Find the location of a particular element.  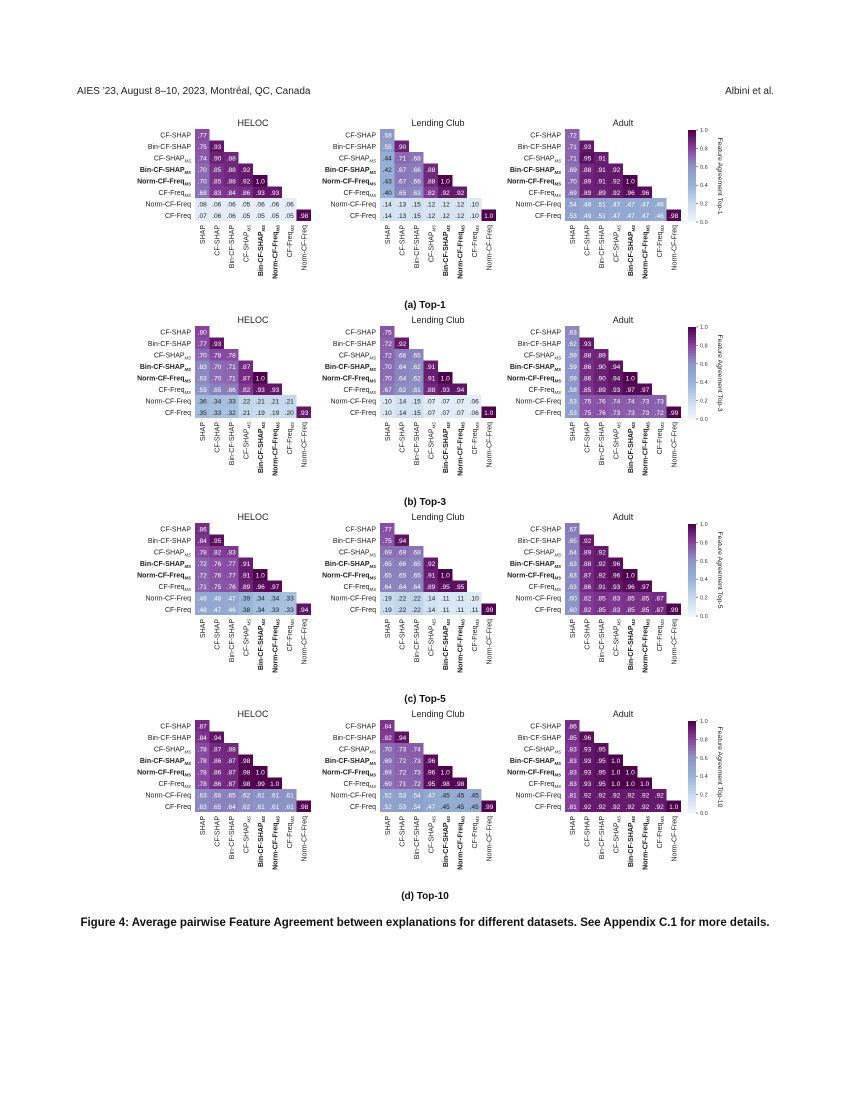

cell-value-label: .84 is located at coordinates (231, 193).